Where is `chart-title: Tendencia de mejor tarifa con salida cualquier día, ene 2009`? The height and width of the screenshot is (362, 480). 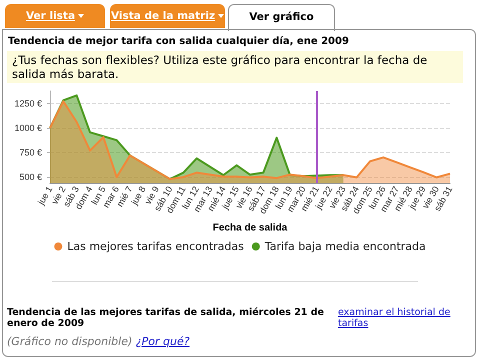 chart-title: Tendencia de mejor tarifa con salida cualquier día, ene 2009 is located at coordinates (178, 41).